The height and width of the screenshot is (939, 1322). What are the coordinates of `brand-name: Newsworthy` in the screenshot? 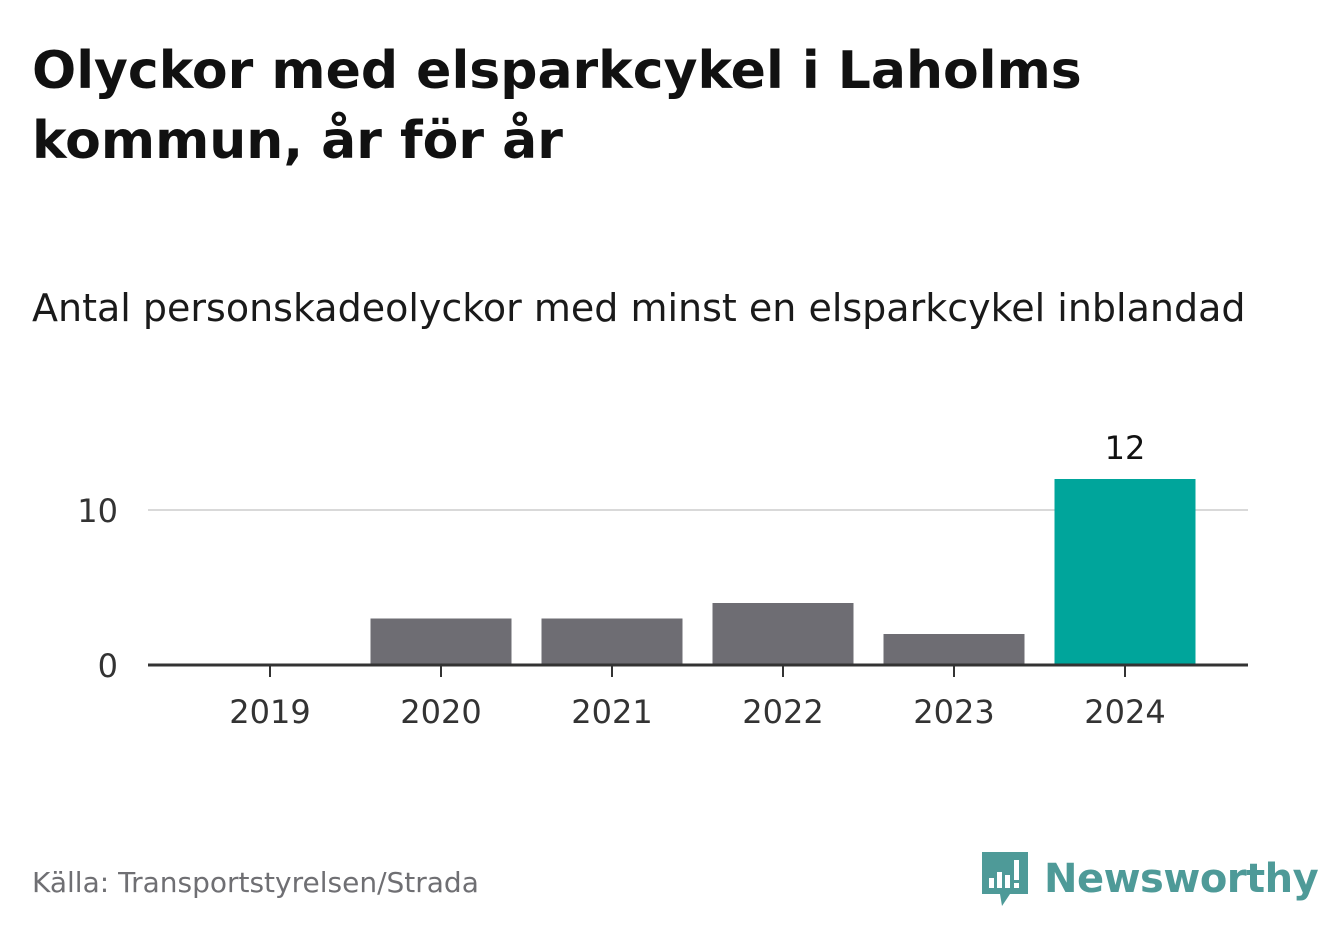 It's located at (1181, 879).